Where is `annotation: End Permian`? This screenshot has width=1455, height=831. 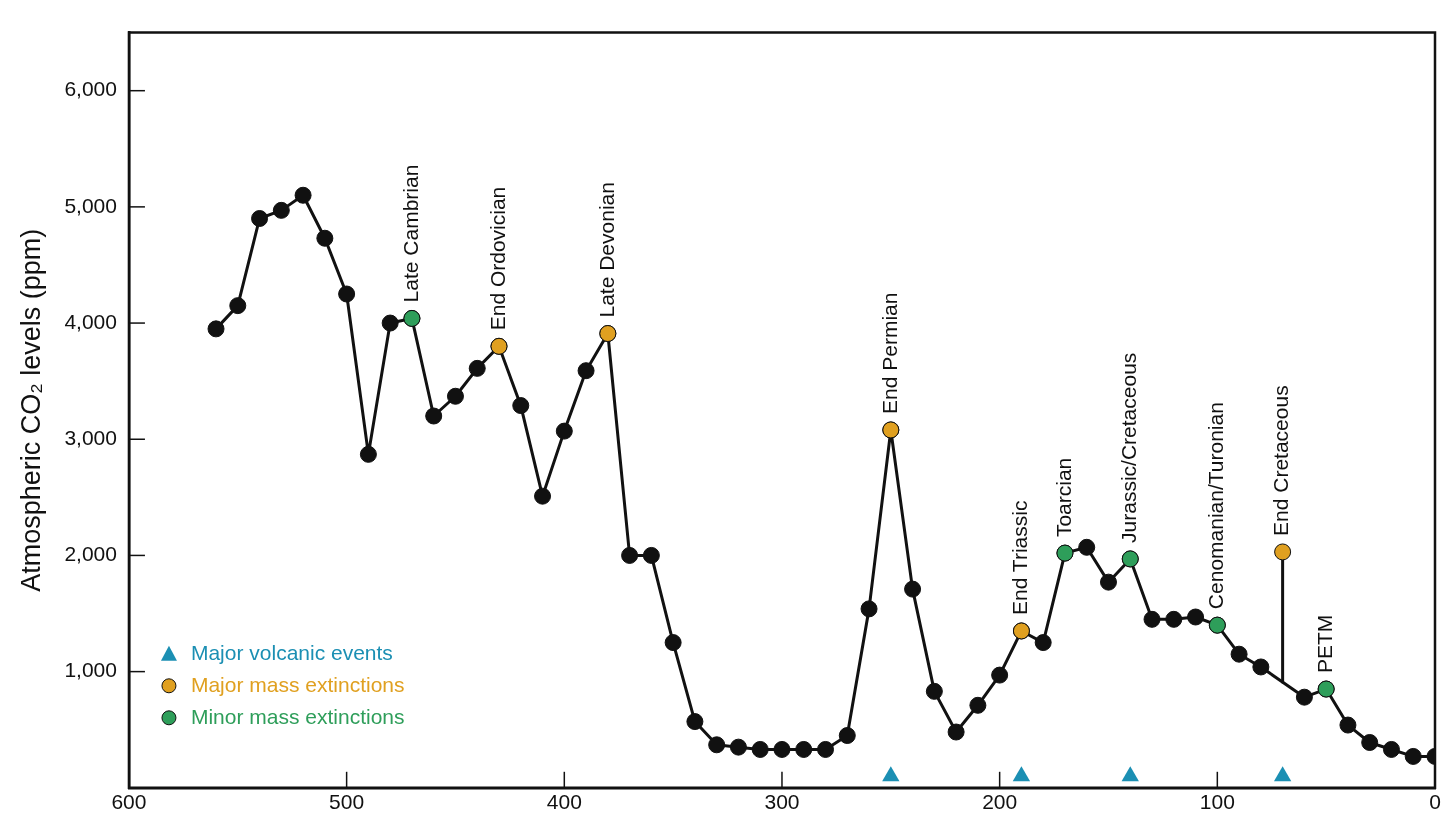 annotation: End Permian is located at coordinates (889, 353).